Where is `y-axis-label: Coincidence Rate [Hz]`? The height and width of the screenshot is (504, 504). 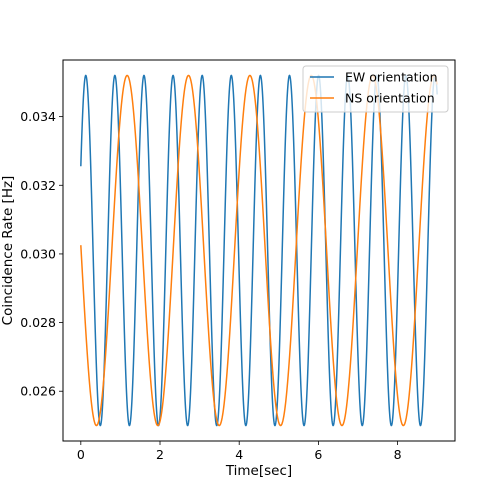
y-axis-label: Coincidence Rate [Hz] is located at coordinates (8, 251).